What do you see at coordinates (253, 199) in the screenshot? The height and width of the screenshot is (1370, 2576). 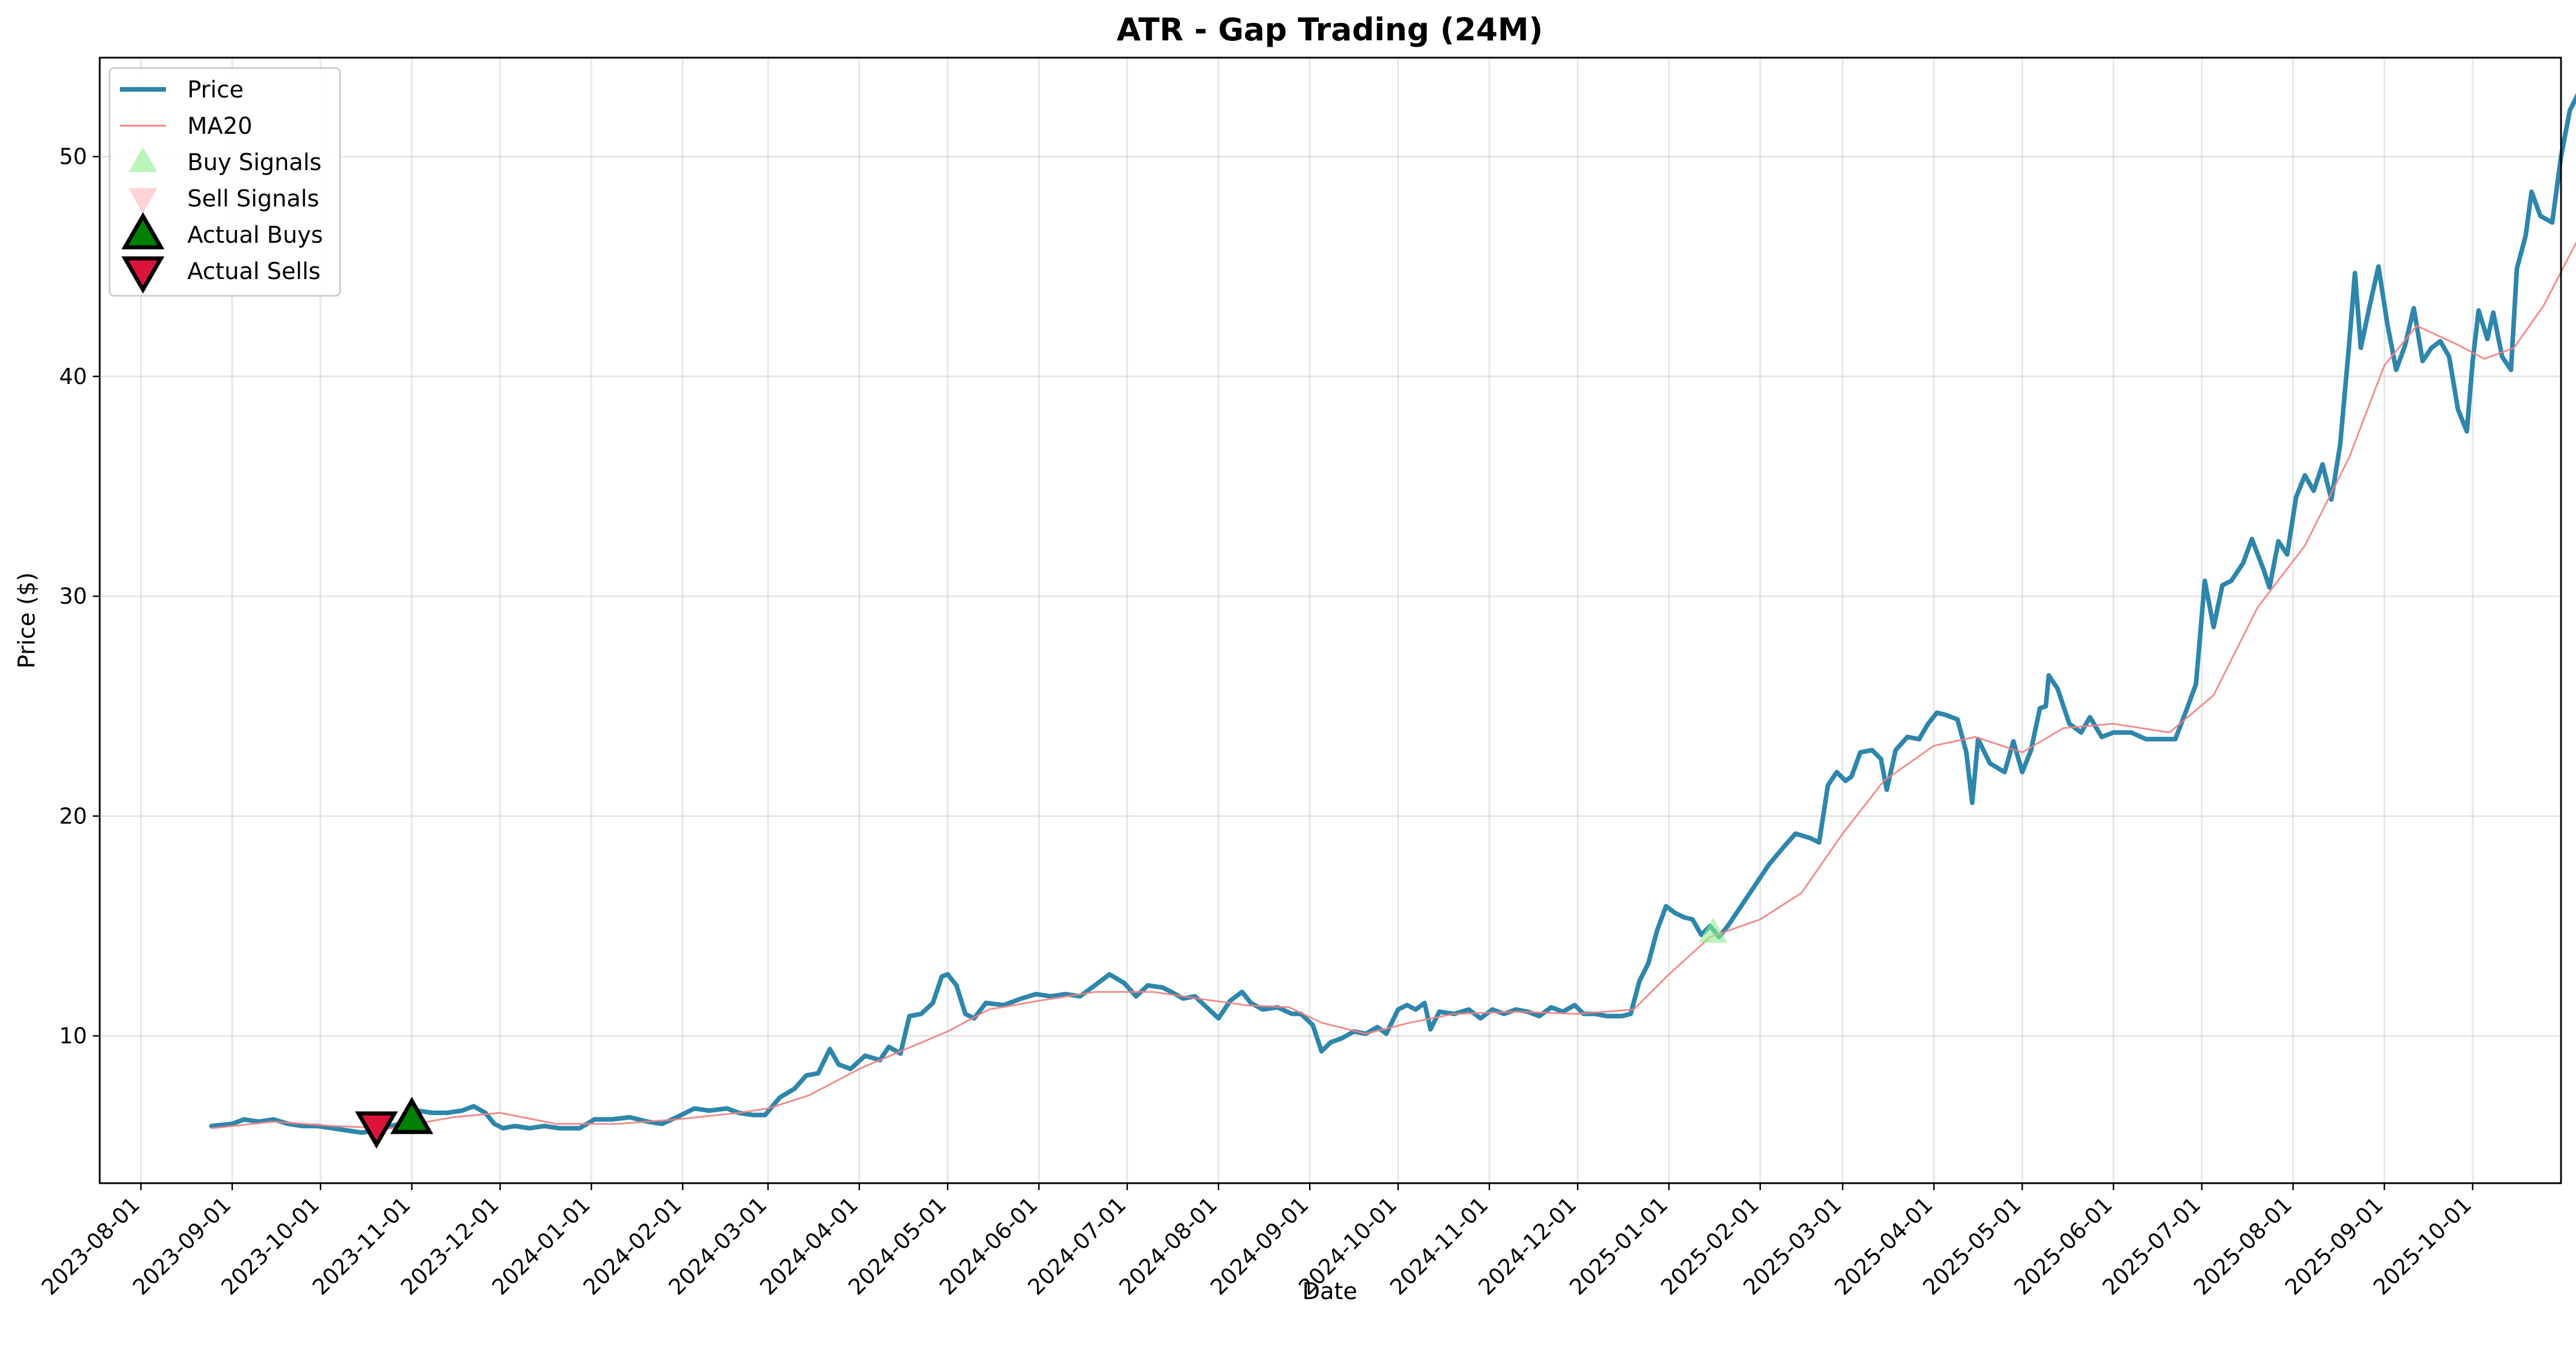 I see `legend-label: Sell Signals` at bounding box center [253, 199].